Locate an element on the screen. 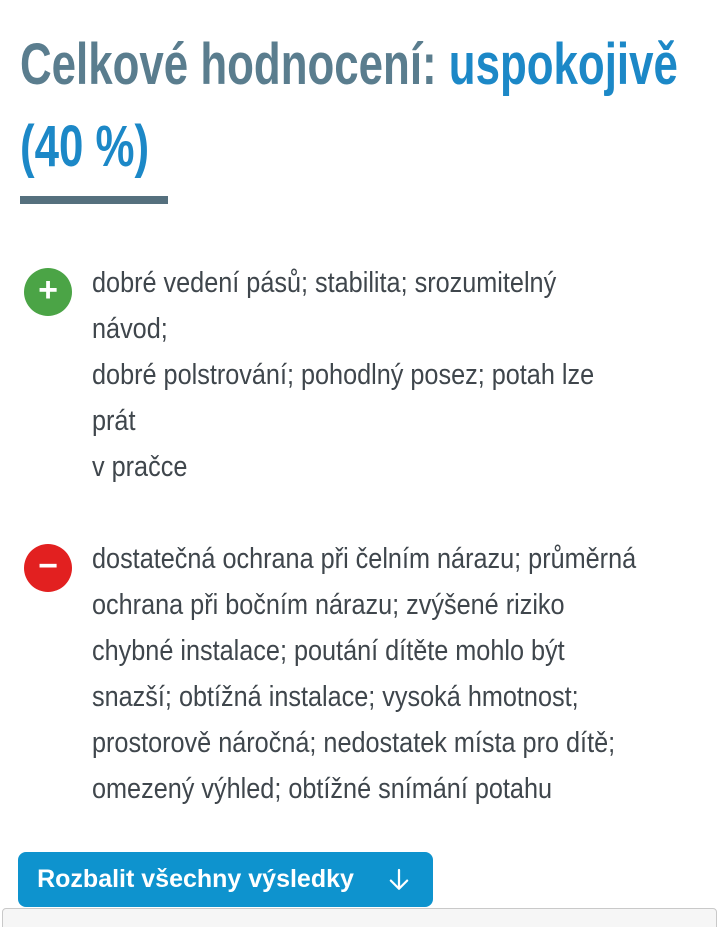 This screenshot has height=927, width=719. expand-button-label: Rozbalit všechny výsledky is located at coordinates (195, 879).